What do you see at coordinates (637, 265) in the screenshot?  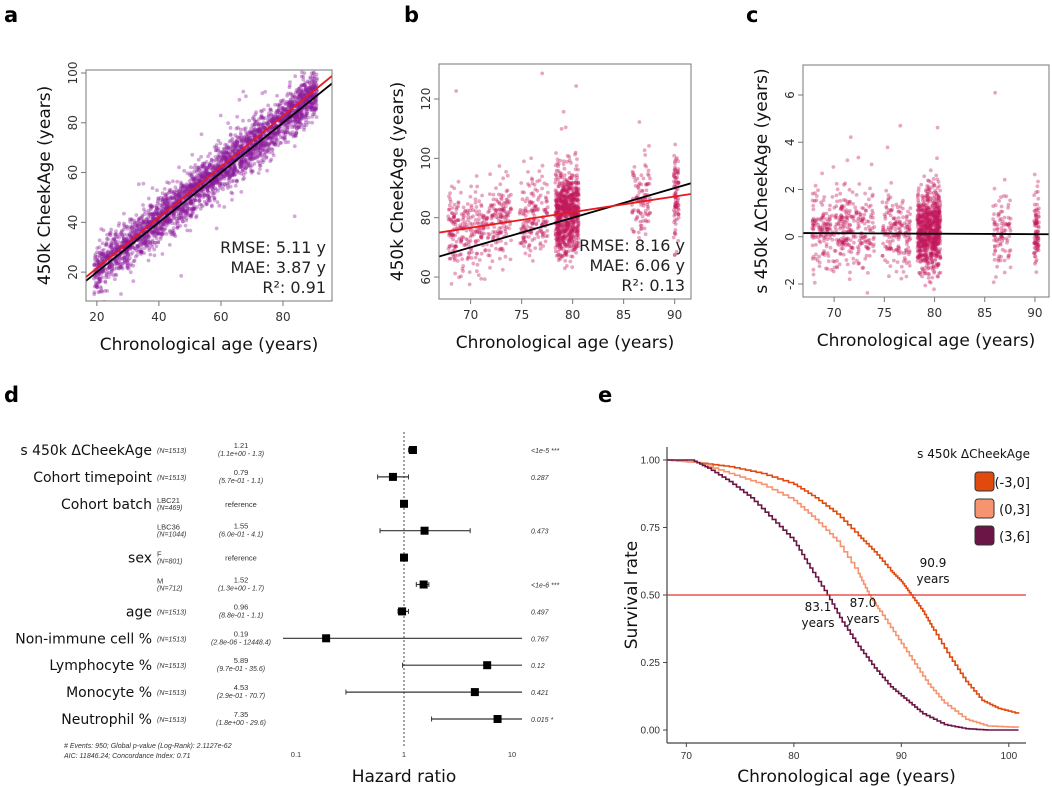 I see `metric-label: MAE: 6.06 y` at bounding box center [637, 265].